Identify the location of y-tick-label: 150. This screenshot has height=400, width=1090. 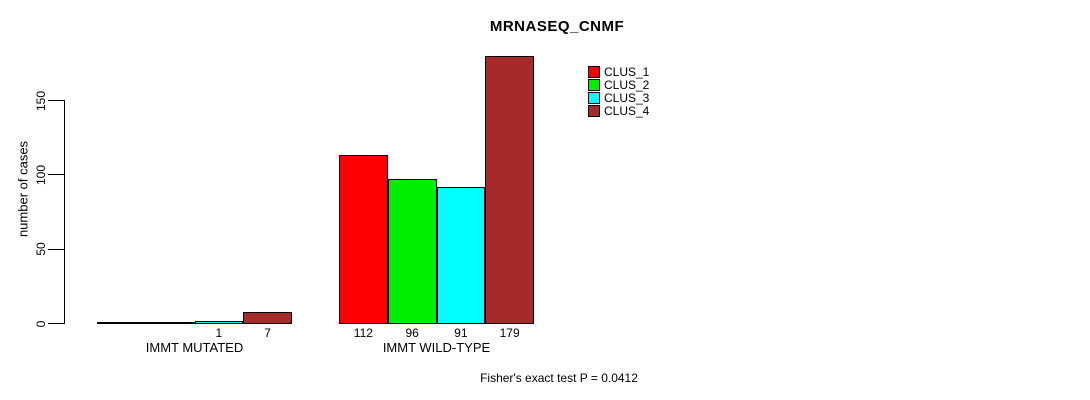
(41, 100).